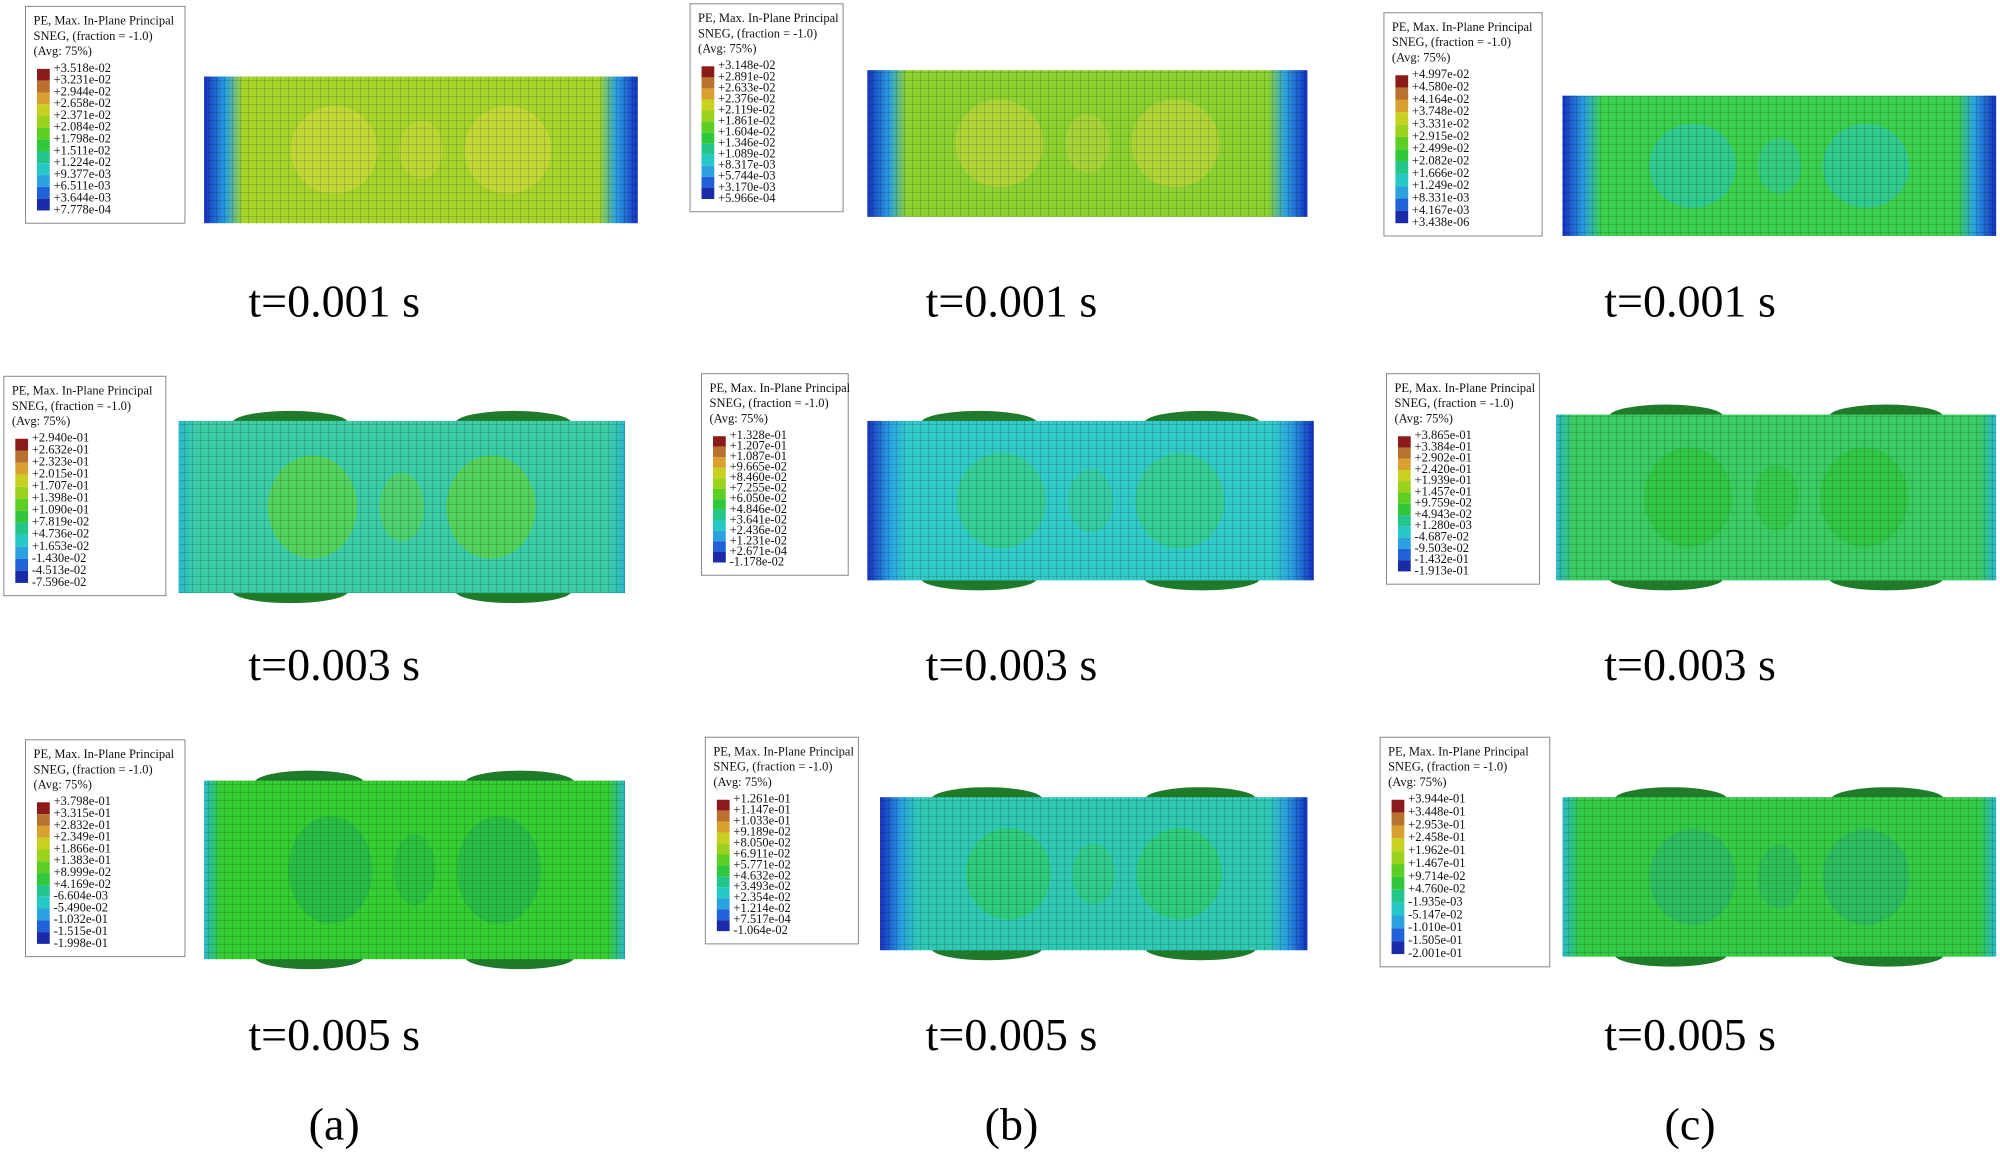 The width and height of the screenshot is (2000, 1163). Describe the element at coordinates (746, 132) in the screenshot. I see `legend-value: +1.604e-02` at that location.